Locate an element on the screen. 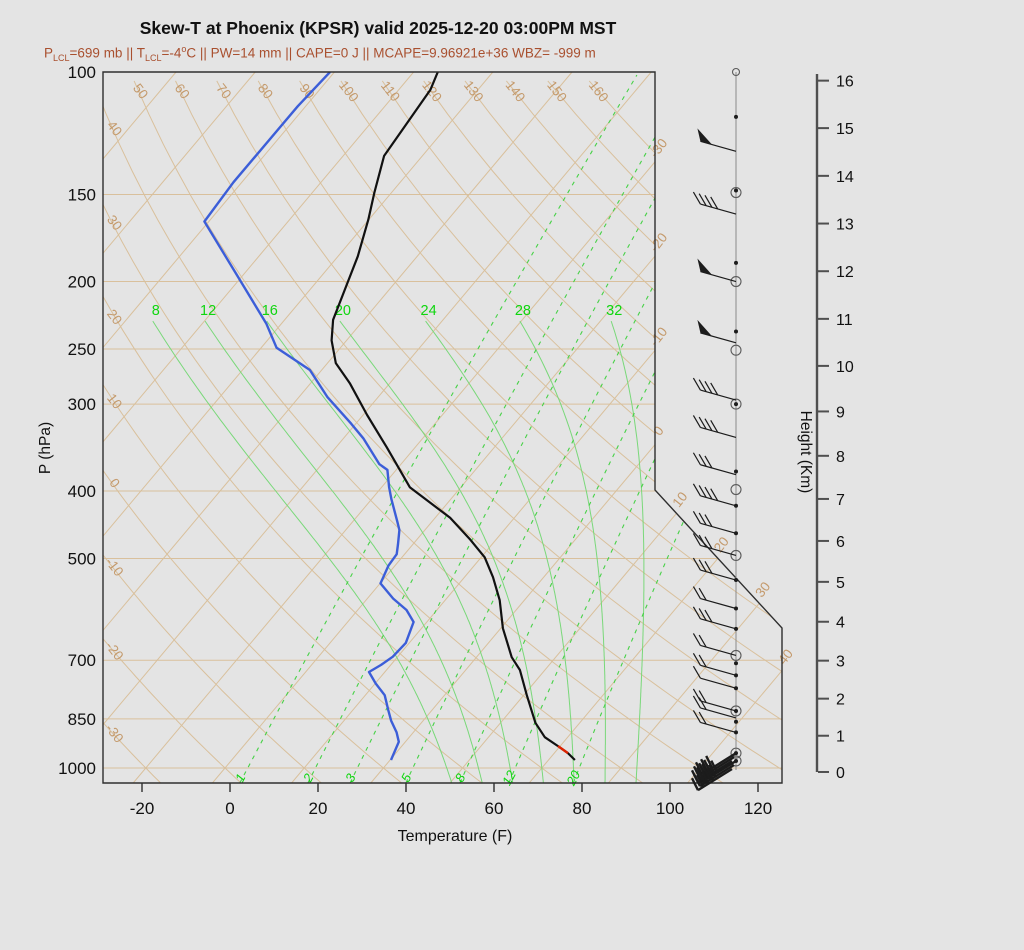  pressure-tick-label: 700 is located at coordinates (82, 660).